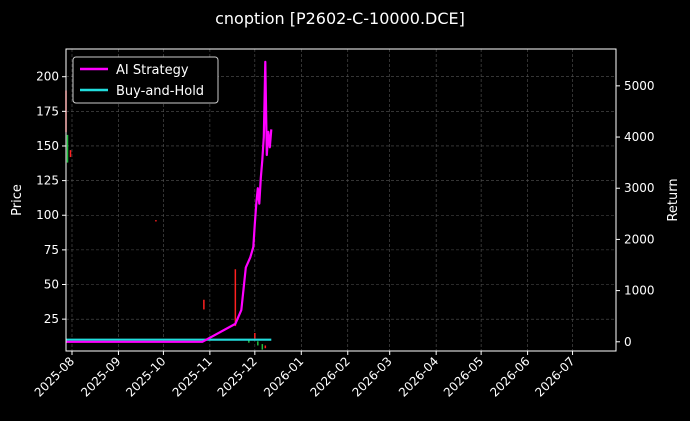 The width and height of the screenshot is (690, 421). I want to click on y-tick-label-left: 175, so click(47, 111).